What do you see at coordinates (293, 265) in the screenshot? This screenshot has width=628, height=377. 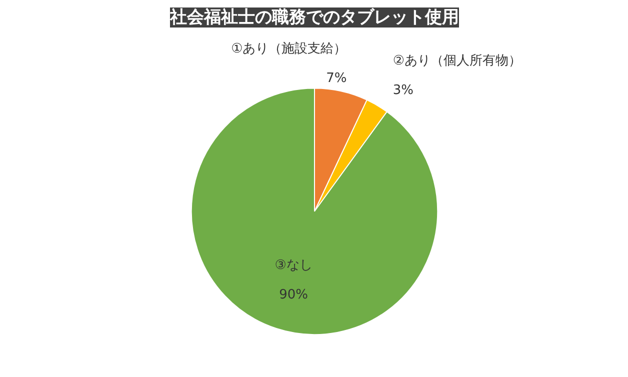 I see `slice-label: ③なし` at bounding box center [293, 265].